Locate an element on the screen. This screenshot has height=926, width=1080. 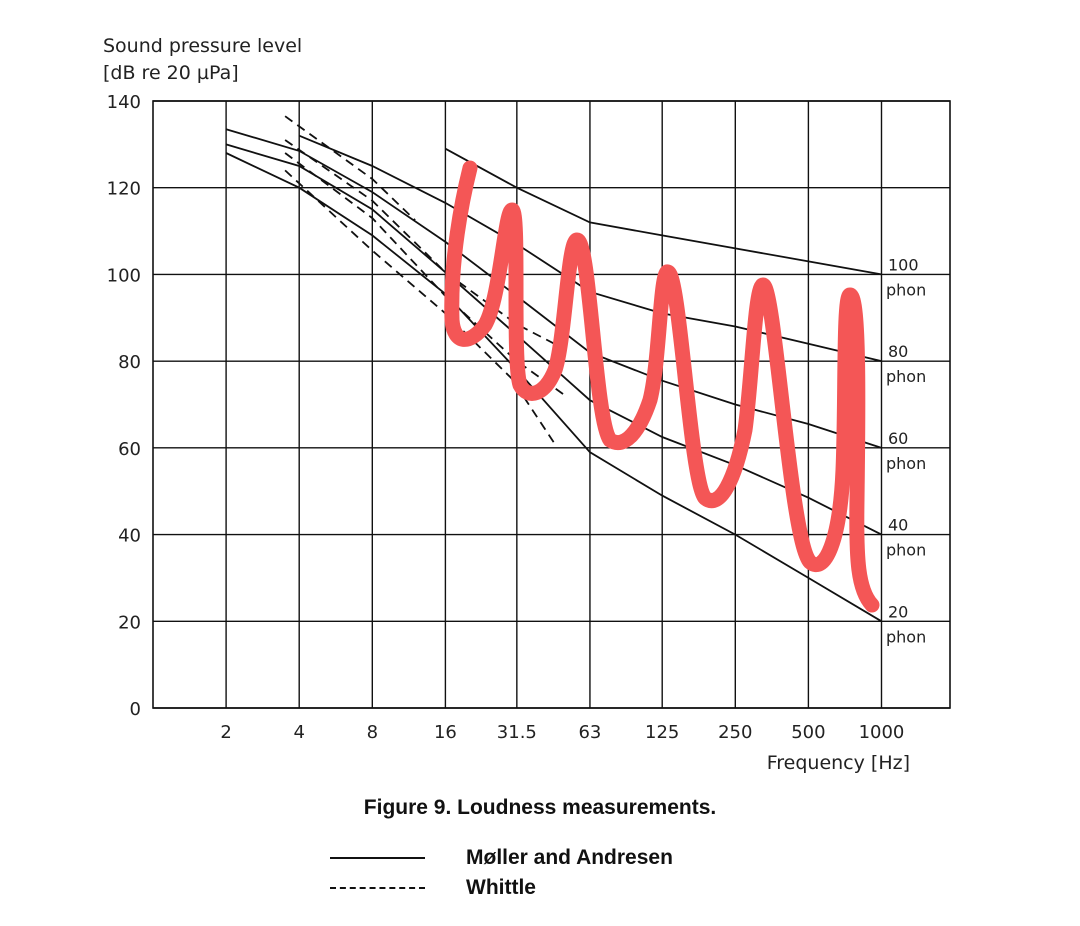
figure-caption: Figure 9. Loudness measurements. is located at coordinates (540, 807).